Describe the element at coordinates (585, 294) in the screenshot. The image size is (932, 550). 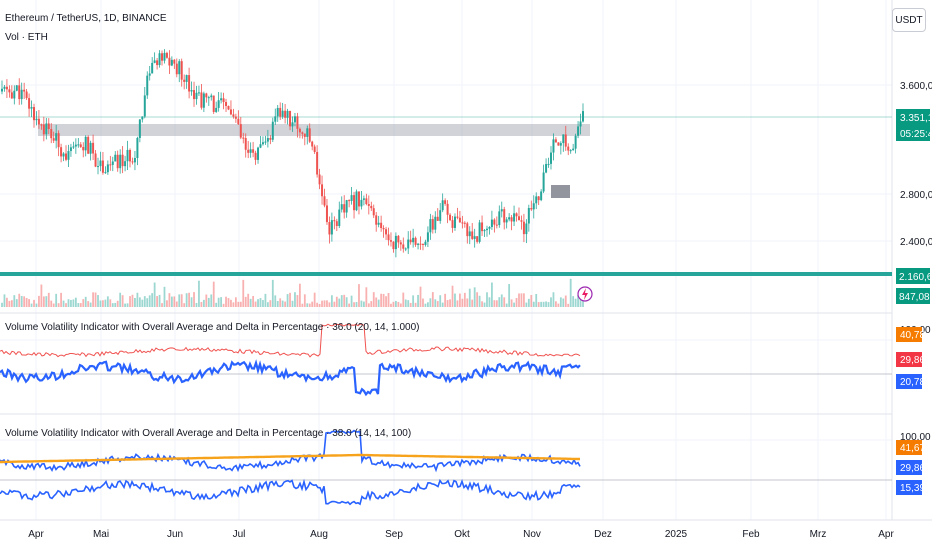
I see `lightning-icon` at that location.